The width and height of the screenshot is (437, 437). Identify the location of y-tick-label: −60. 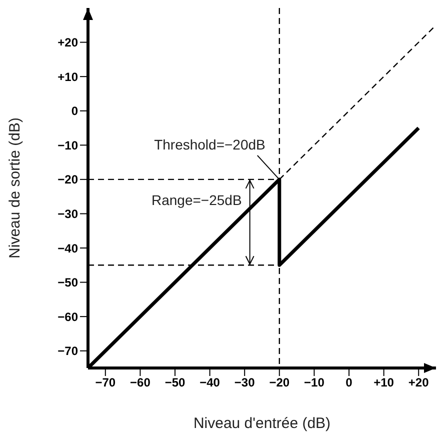
(68, 317).